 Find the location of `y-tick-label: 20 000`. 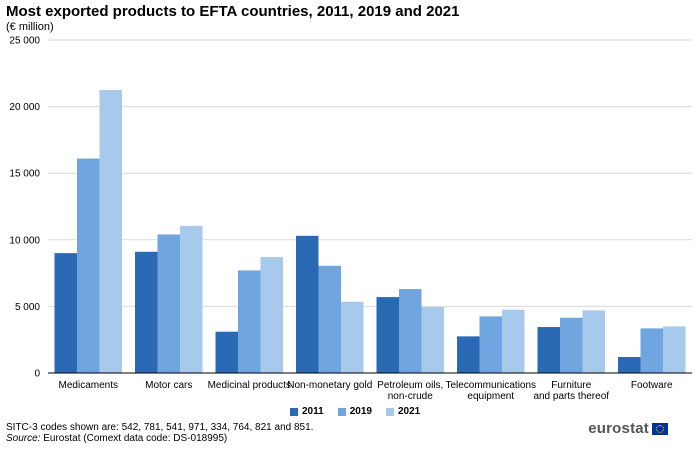

y-tick-label: 20 000 is located at coordinates (24, 107).